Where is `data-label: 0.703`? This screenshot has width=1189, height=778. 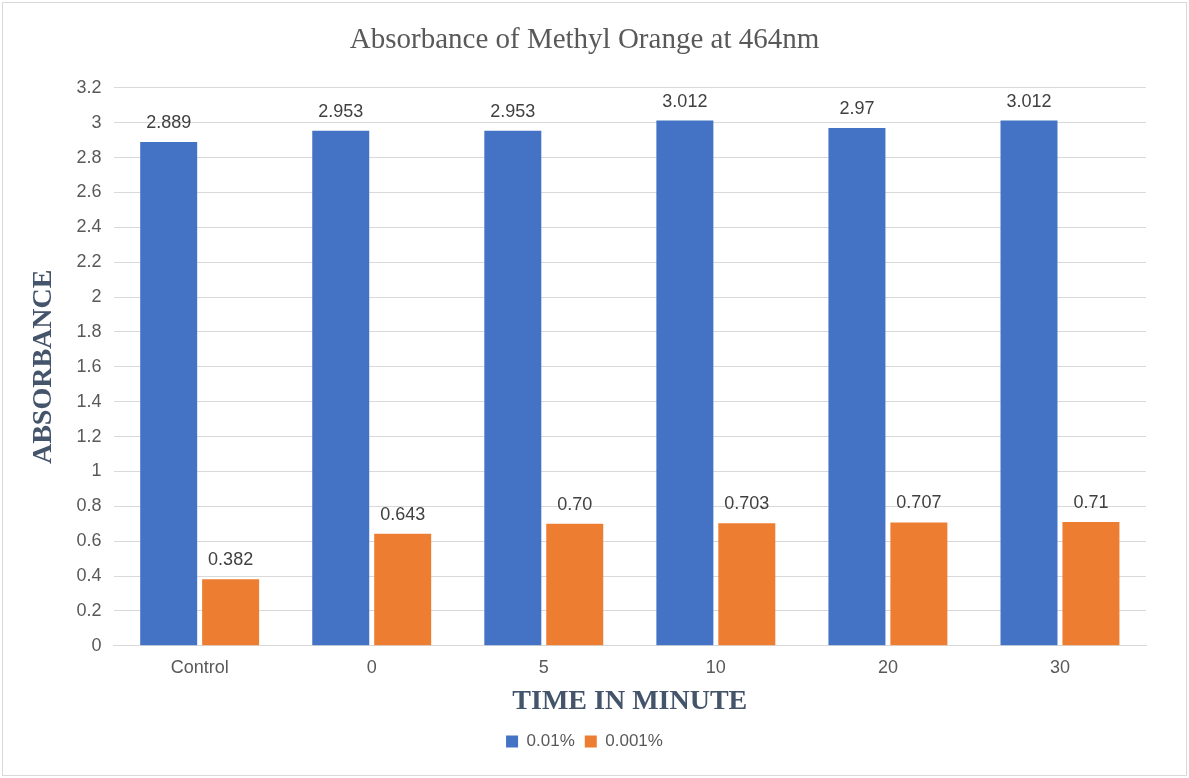 data-label: 0.703 is located at coordinates (747, 503).